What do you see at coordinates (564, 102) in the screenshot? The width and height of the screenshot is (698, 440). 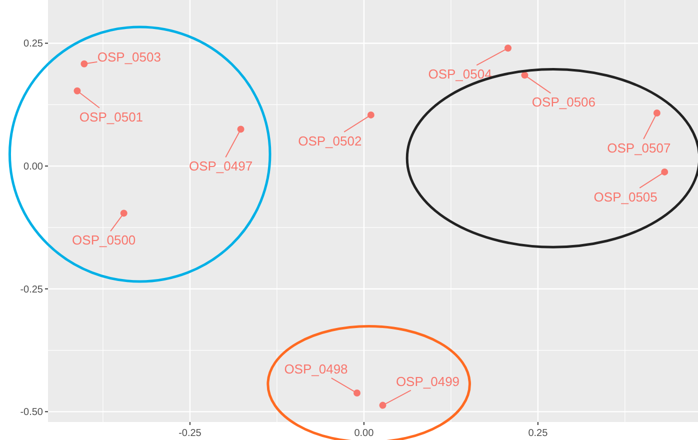 I see `annotation: OSP_0506` at bounding box center [564, 102].